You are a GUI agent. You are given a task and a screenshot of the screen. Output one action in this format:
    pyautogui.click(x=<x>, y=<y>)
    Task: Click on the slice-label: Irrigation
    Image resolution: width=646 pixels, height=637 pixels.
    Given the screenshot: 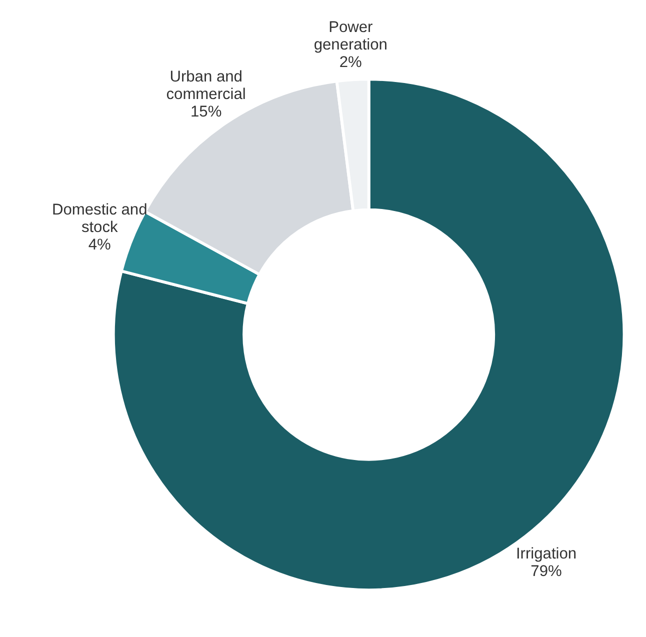 What is the action you would take?
    pyautogui.click(x=546, y=554)
    